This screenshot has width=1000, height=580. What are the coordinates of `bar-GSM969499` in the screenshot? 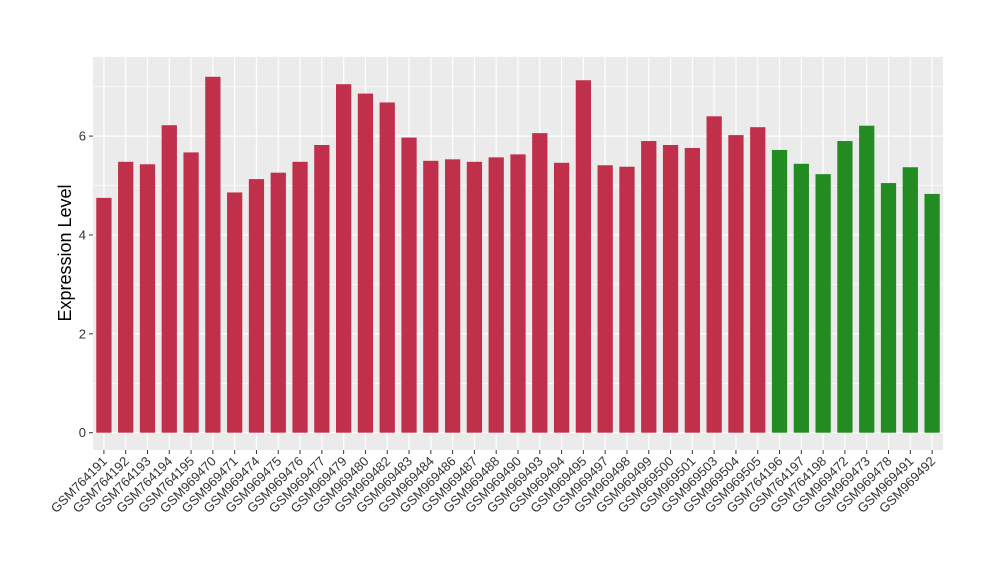 It's located at (649, 287).